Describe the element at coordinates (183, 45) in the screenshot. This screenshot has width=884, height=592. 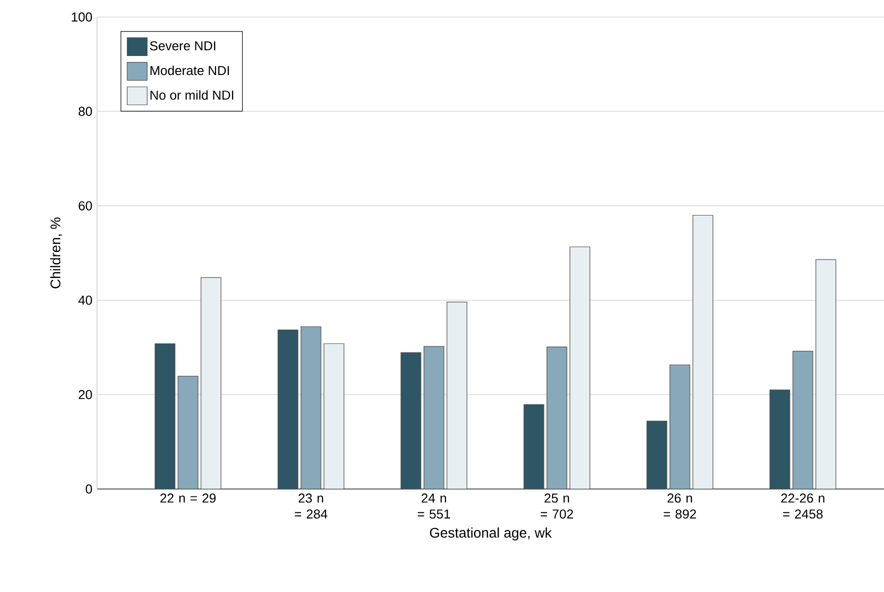
I see `legend-label: Severe NDI` at that location.